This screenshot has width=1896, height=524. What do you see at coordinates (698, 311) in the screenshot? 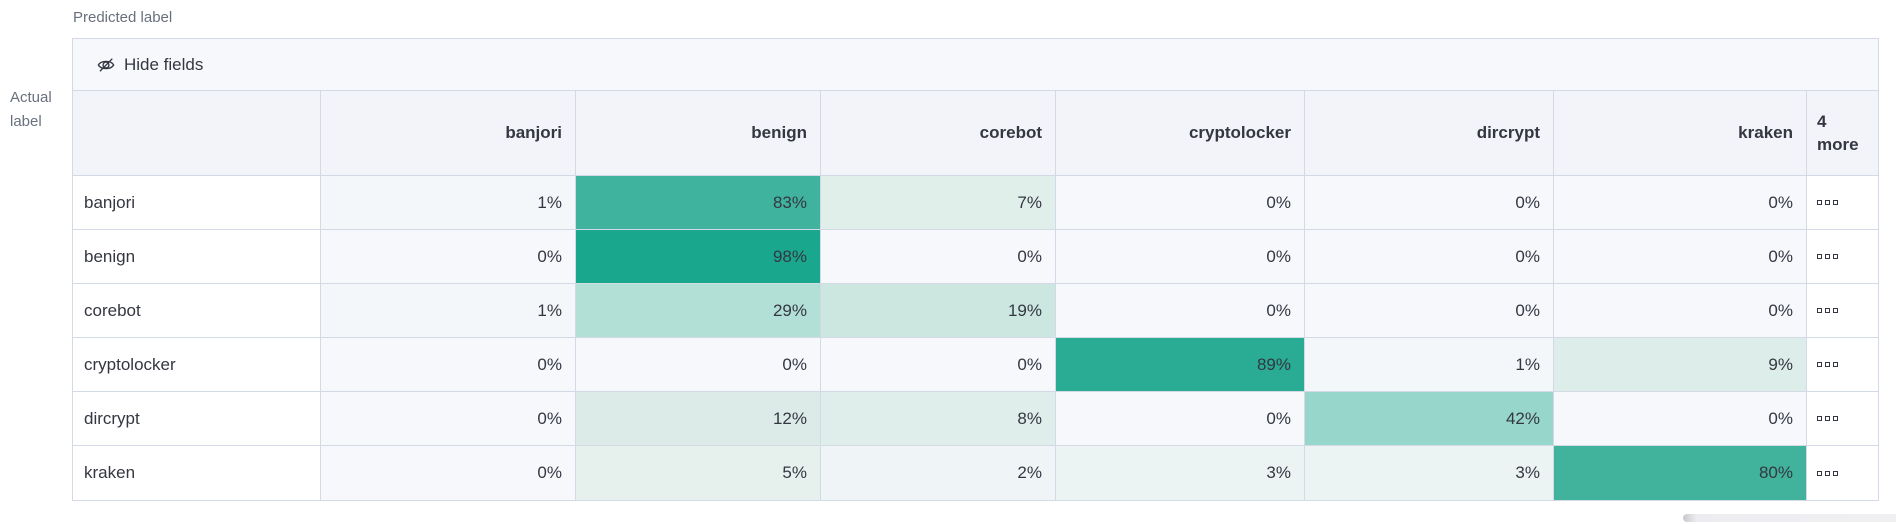
I see `matrix-cell-corebot-benign: 29%` at bounding box center [698, 311].